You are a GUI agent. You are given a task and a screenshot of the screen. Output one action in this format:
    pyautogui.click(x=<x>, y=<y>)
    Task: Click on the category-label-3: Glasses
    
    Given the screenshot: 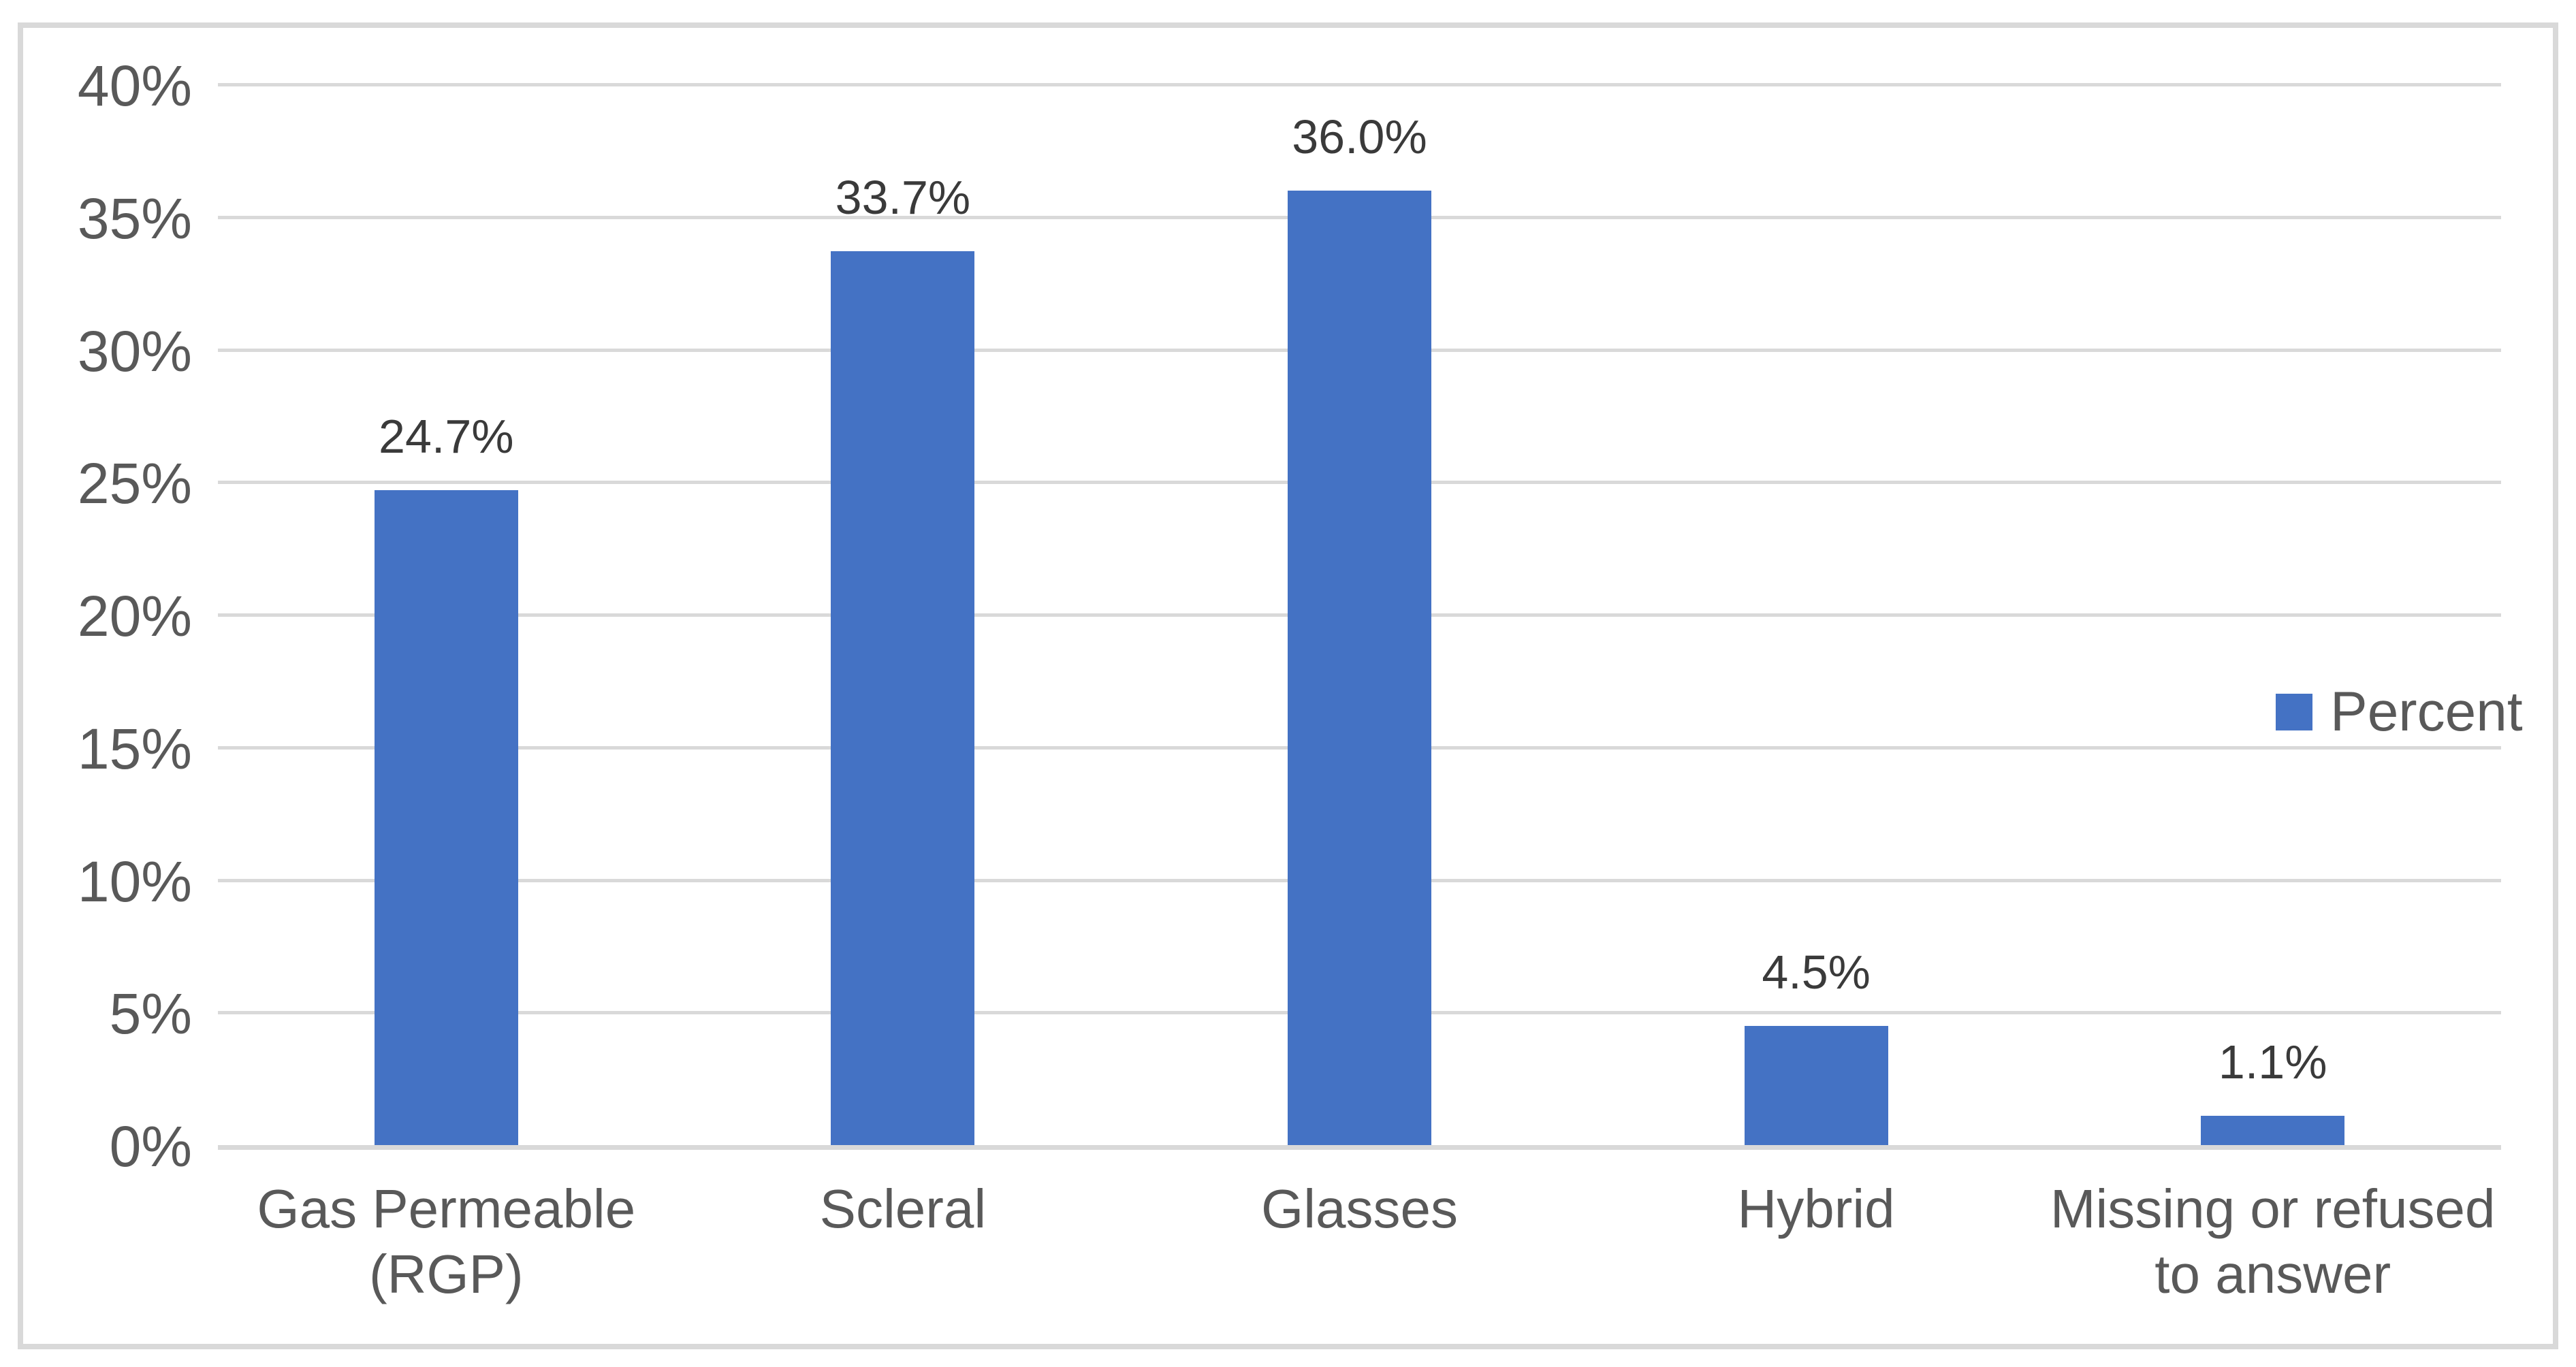 What is the action you would take?
    pyautogui.click(x=1359, y=1208)
    